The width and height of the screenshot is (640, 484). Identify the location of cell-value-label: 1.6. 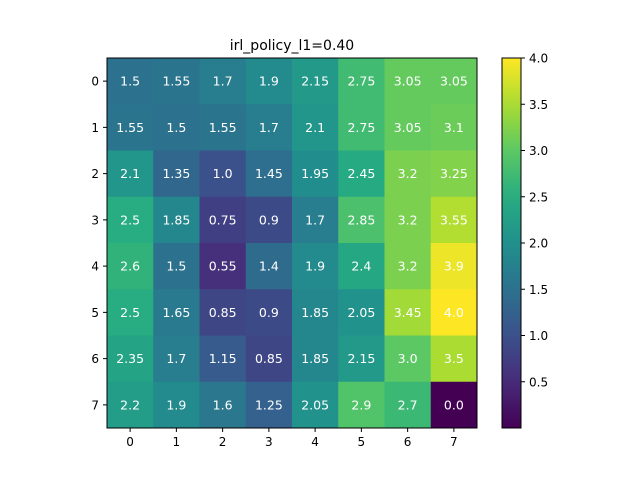
(223, 404).